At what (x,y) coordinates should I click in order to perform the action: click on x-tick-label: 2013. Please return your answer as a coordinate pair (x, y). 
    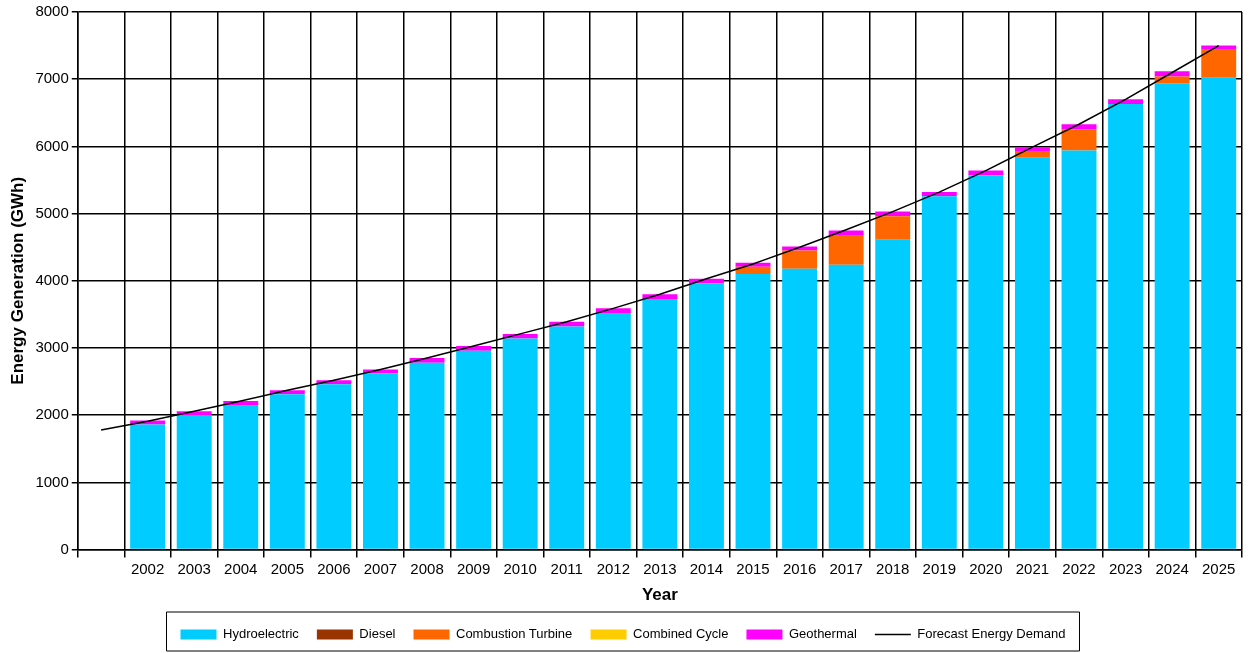
    Looking at the image, I should click on (660, 568).